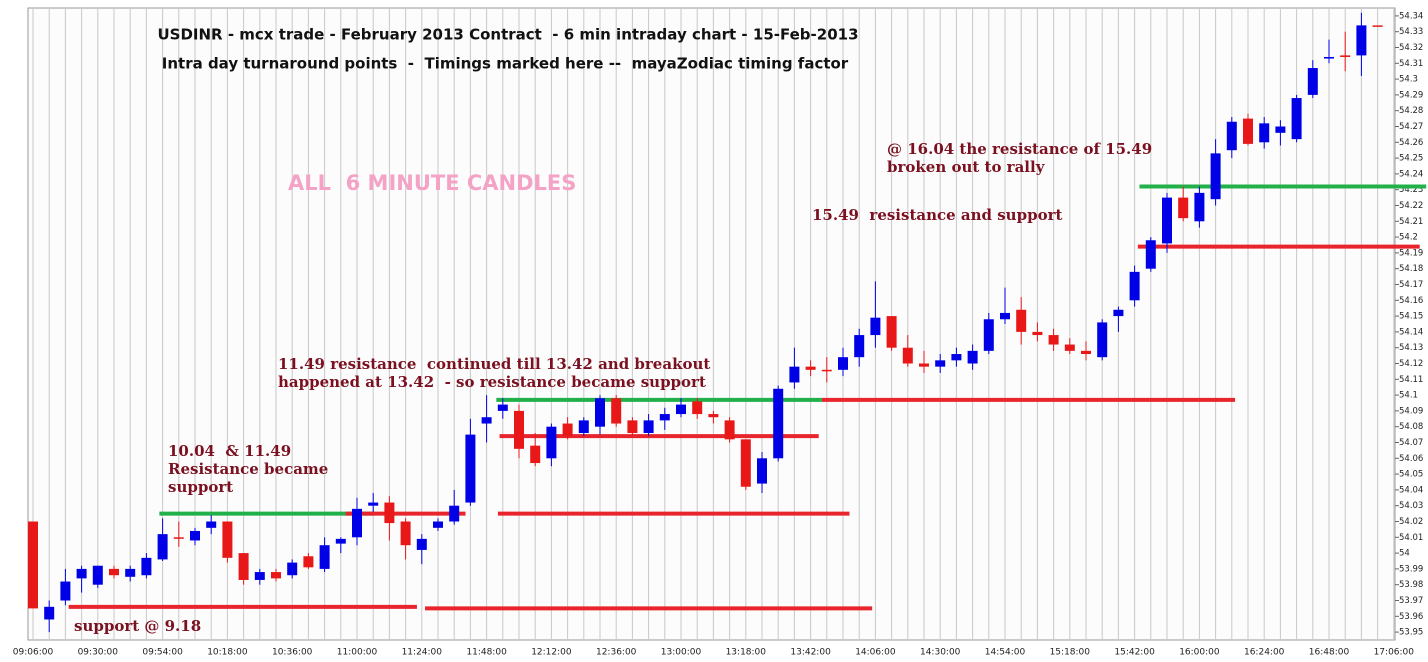  Describe the element at coordinates (1411, 569) in the screenshot. I see `y-tick-label: 53.99` at that location.